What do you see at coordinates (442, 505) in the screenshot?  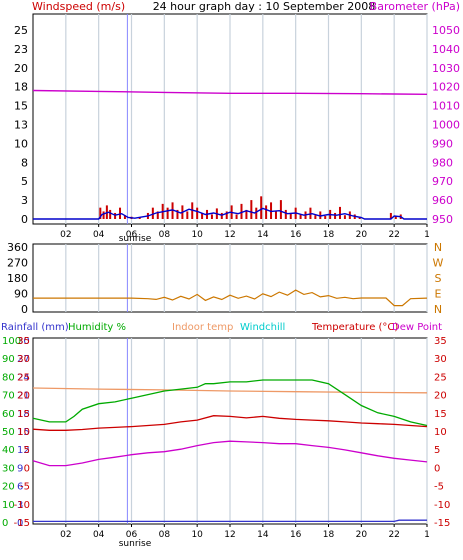 I see `y-tick-label: -10` at bounding box center [442, 505].